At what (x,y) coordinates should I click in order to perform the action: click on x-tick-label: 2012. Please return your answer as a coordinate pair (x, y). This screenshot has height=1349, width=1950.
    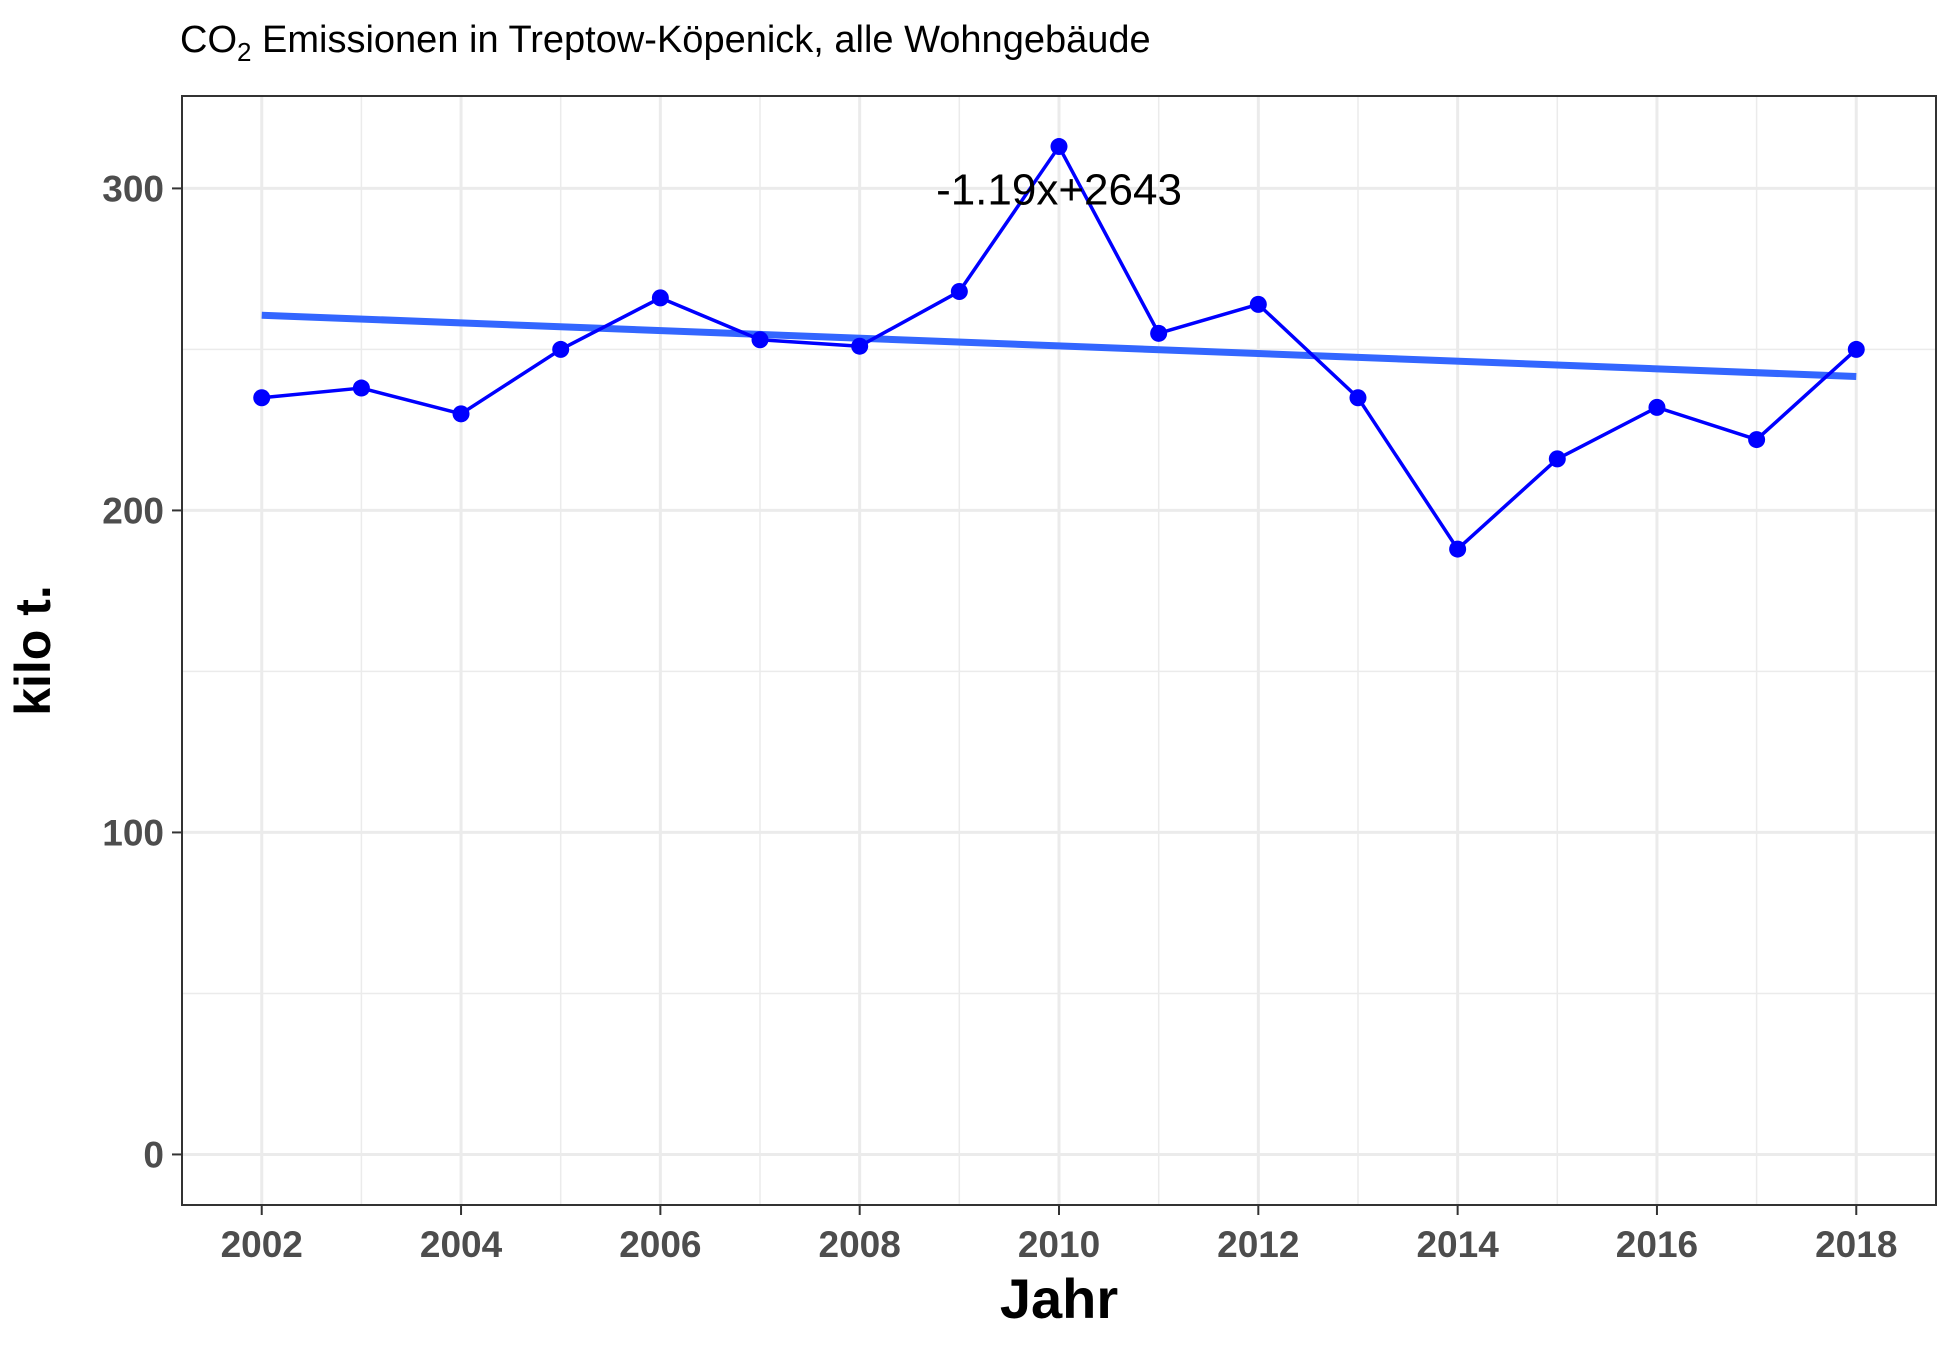
    Looking at the image, I should click on (1258, 1244).